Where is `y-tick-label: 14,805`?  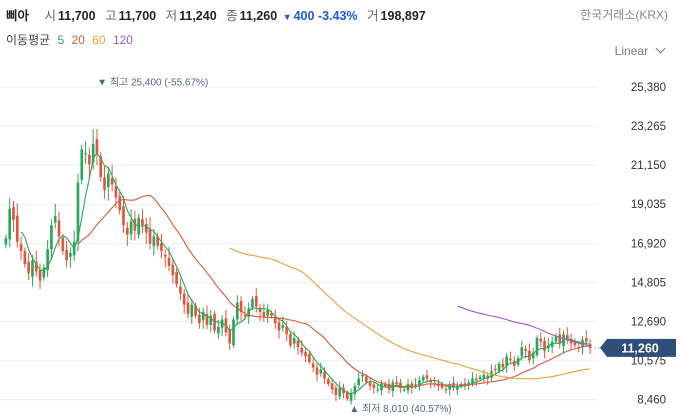
y-tick-label: 14,805 is located at coordinates (648, 283).